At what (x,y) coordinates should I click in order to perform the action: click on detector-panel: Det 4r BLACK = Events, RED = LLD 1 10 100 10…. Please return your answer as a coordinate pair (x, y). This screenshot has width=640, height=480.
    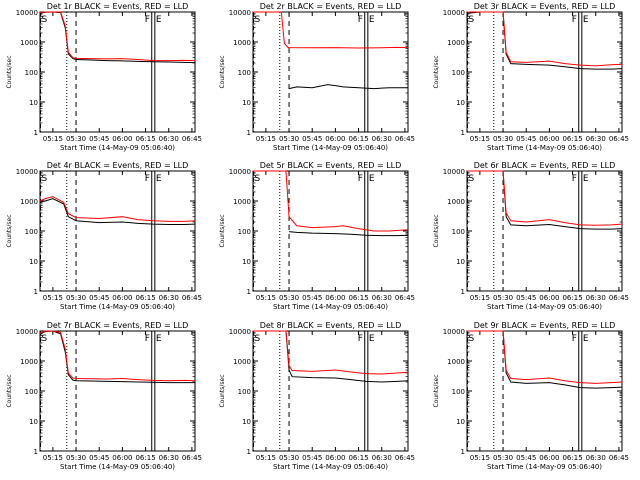
    Looking at the image, I should click on (104, 236).